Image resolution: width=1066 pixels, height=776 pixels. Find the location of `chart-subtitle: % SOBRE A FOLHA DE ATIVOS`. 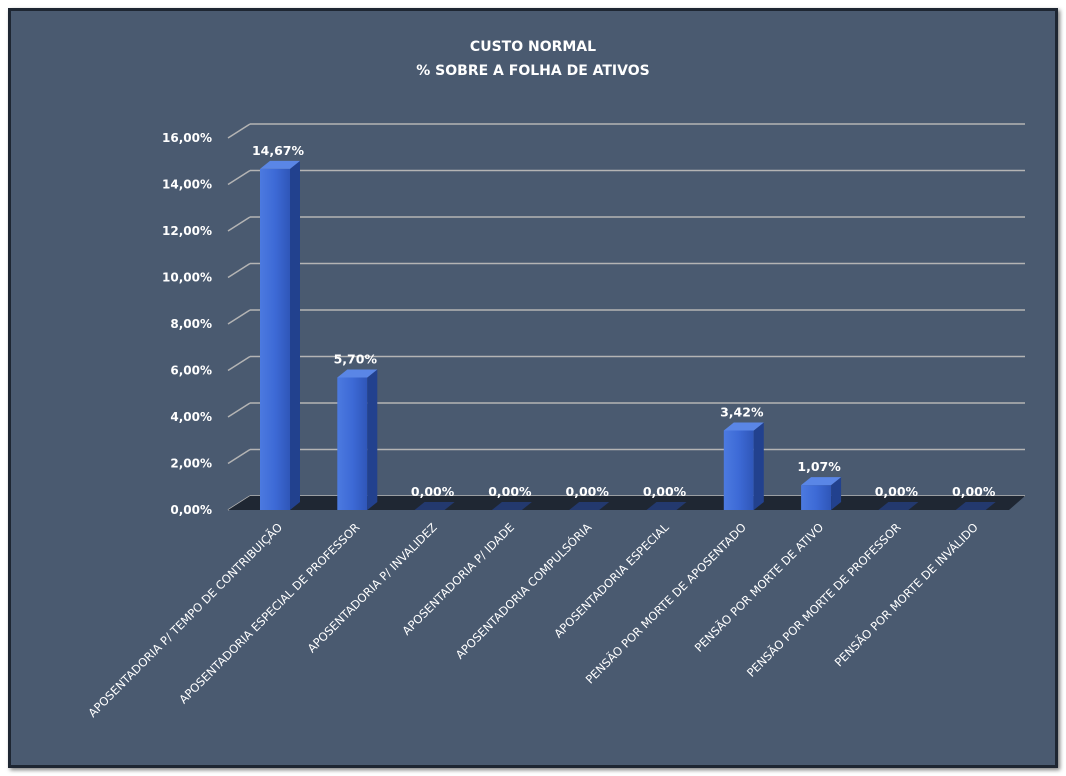

chart-subtitle: % SOBRE A FOLHA DE ATIVOS is located at coordinates (533, 71).